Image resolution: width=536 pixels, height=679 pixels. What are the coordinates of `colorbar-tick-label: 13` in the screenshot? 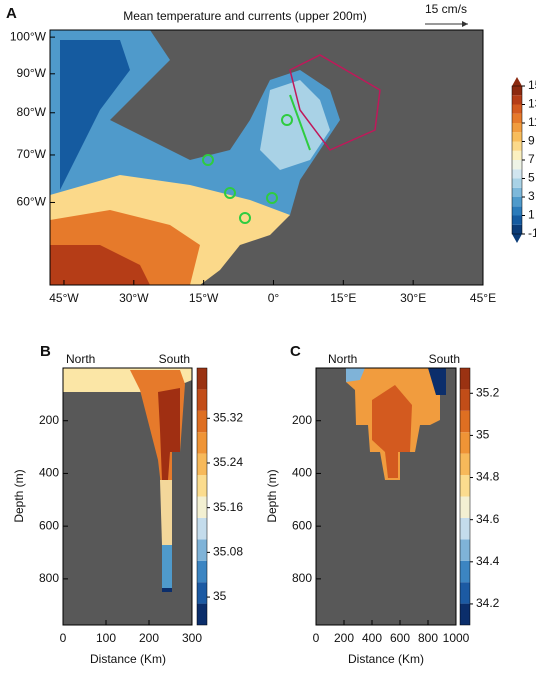 It's located at (532, 104).